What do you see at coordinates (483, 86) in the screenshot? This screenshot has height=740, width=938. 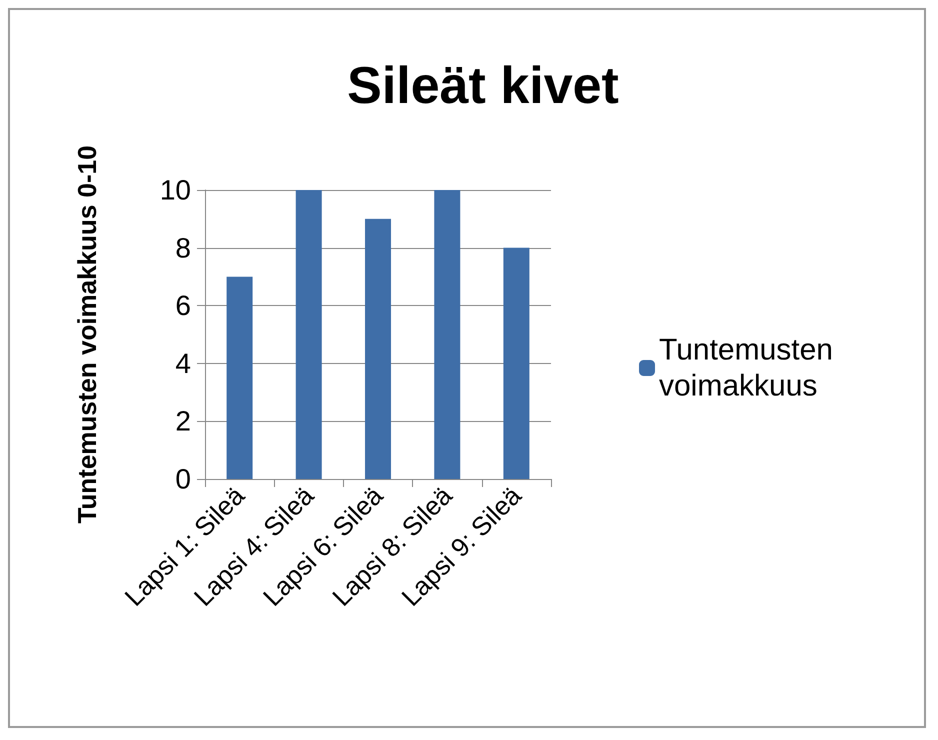 I see `chart-title: Sileät kivet` at bounding box center [483, 86].